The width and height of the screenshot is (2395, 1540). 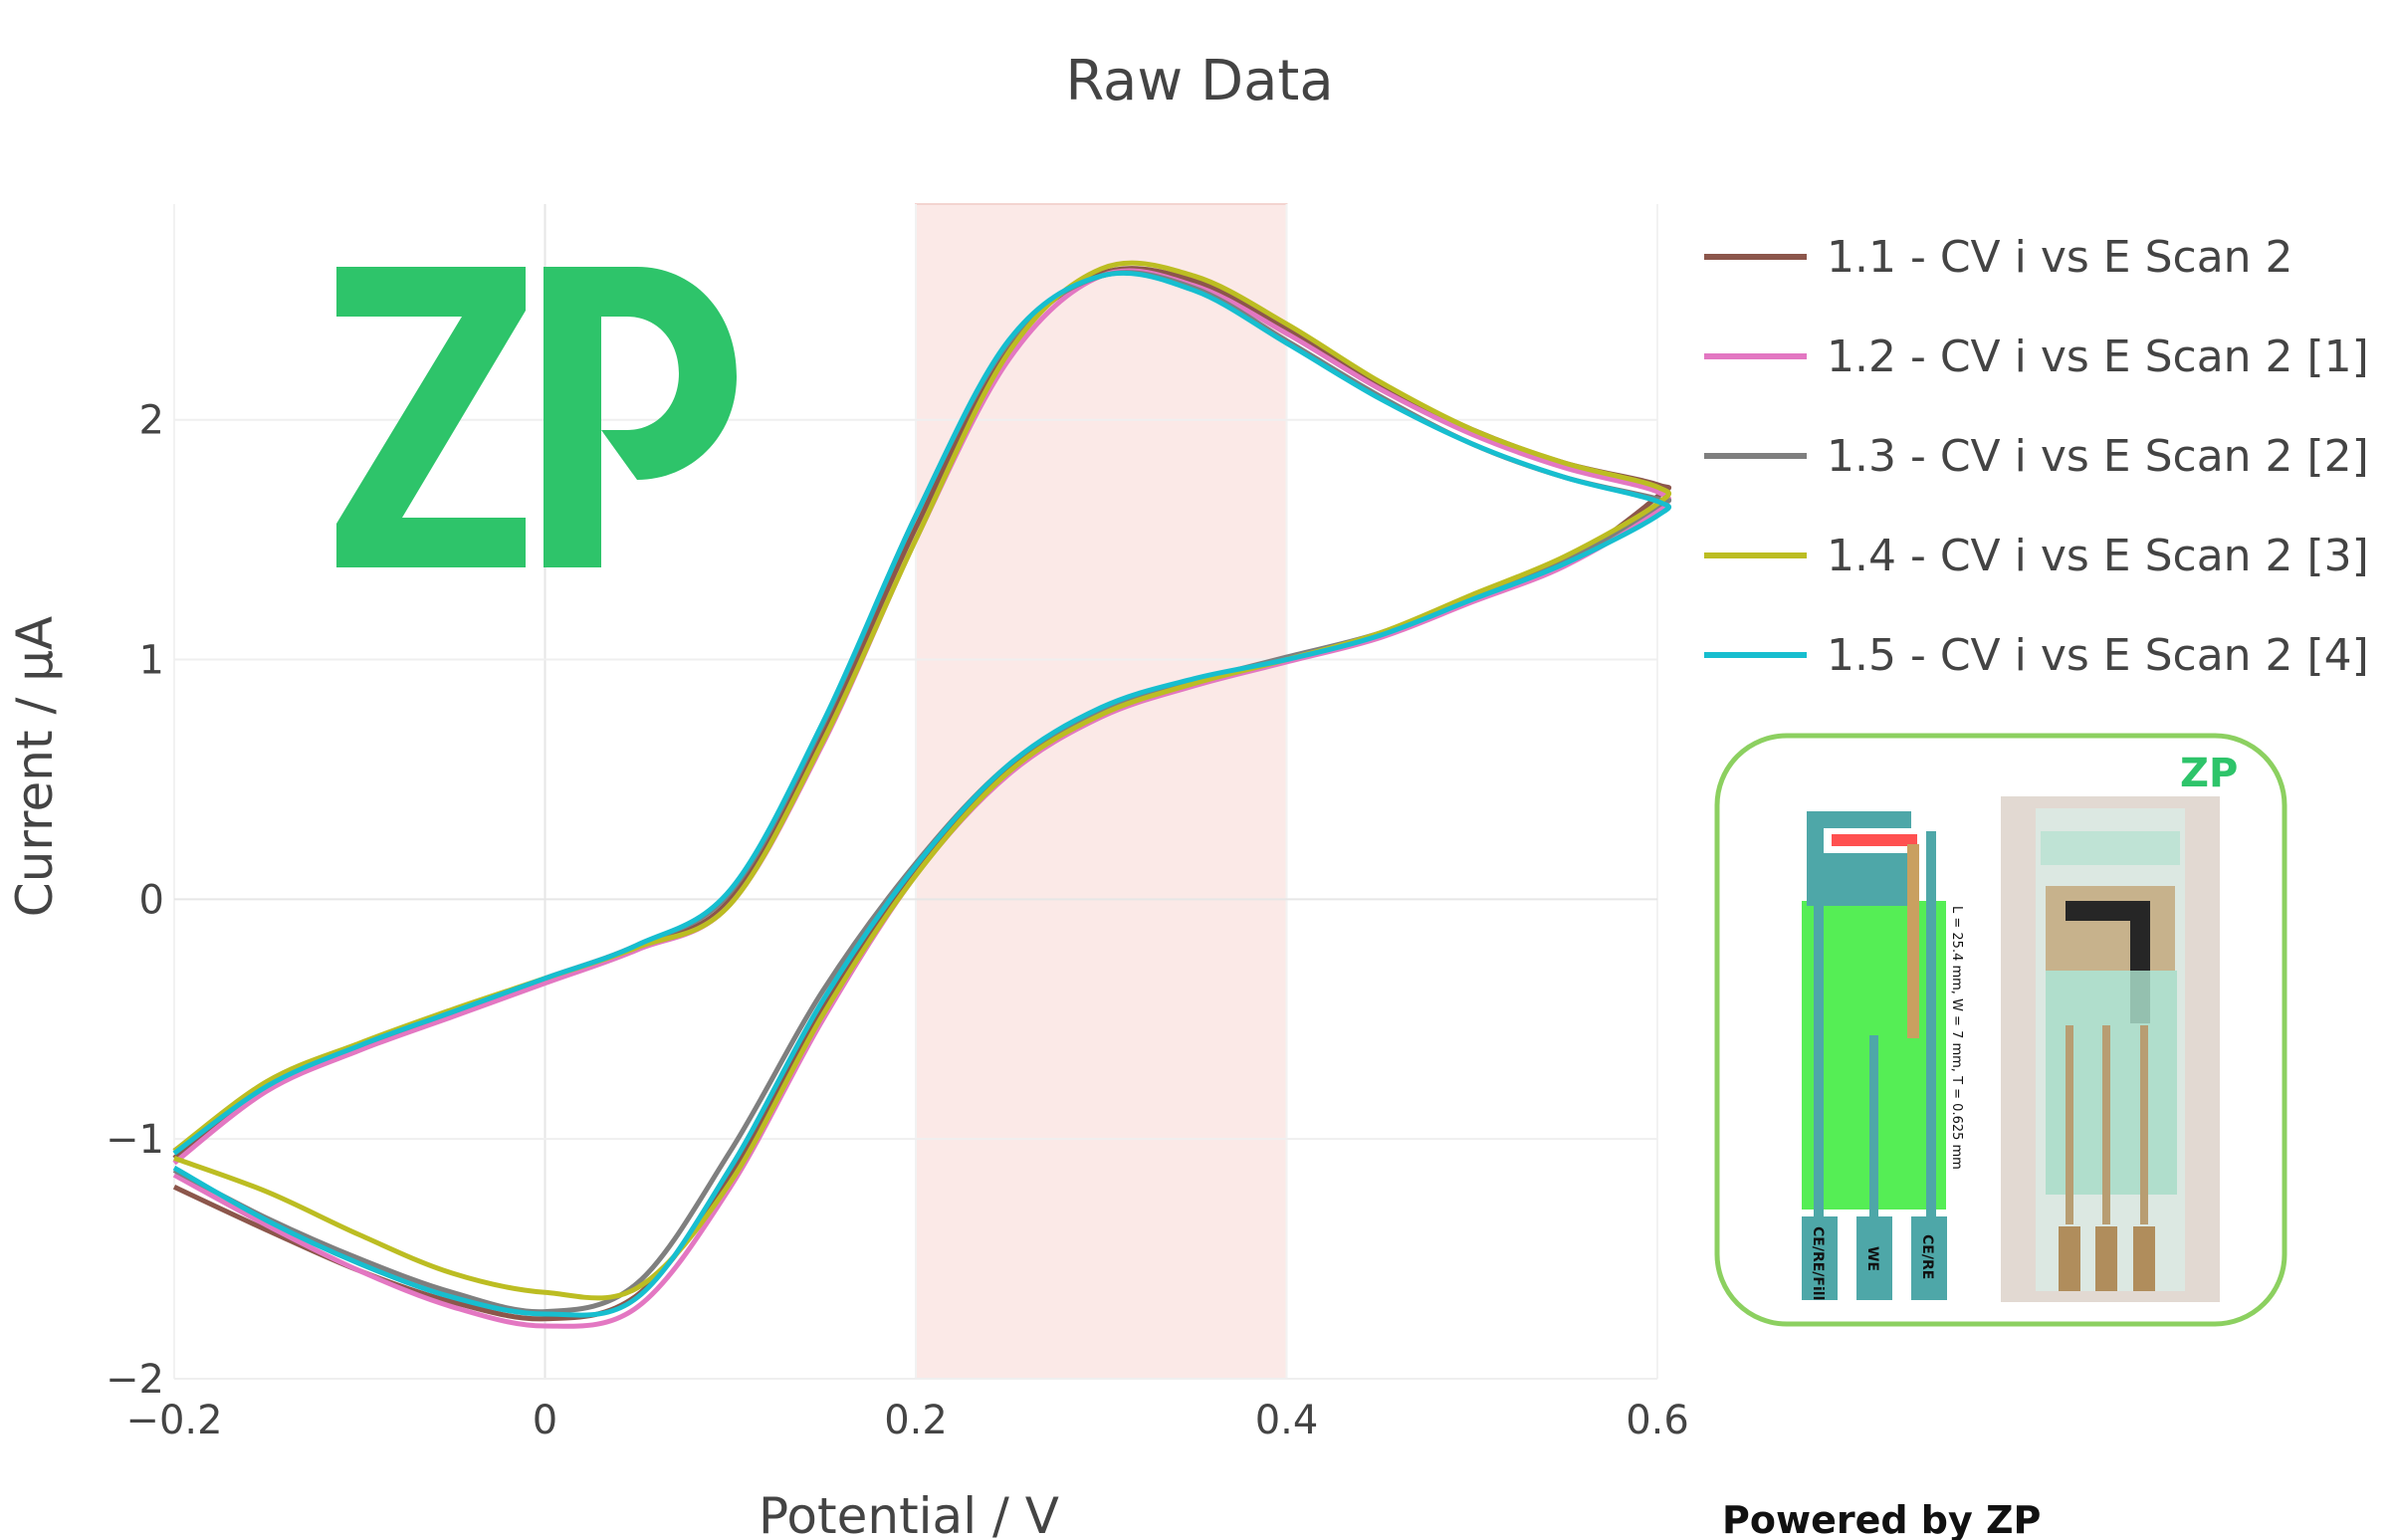 I want to click on zp-logo-overlay, so click(x=536, y=417).